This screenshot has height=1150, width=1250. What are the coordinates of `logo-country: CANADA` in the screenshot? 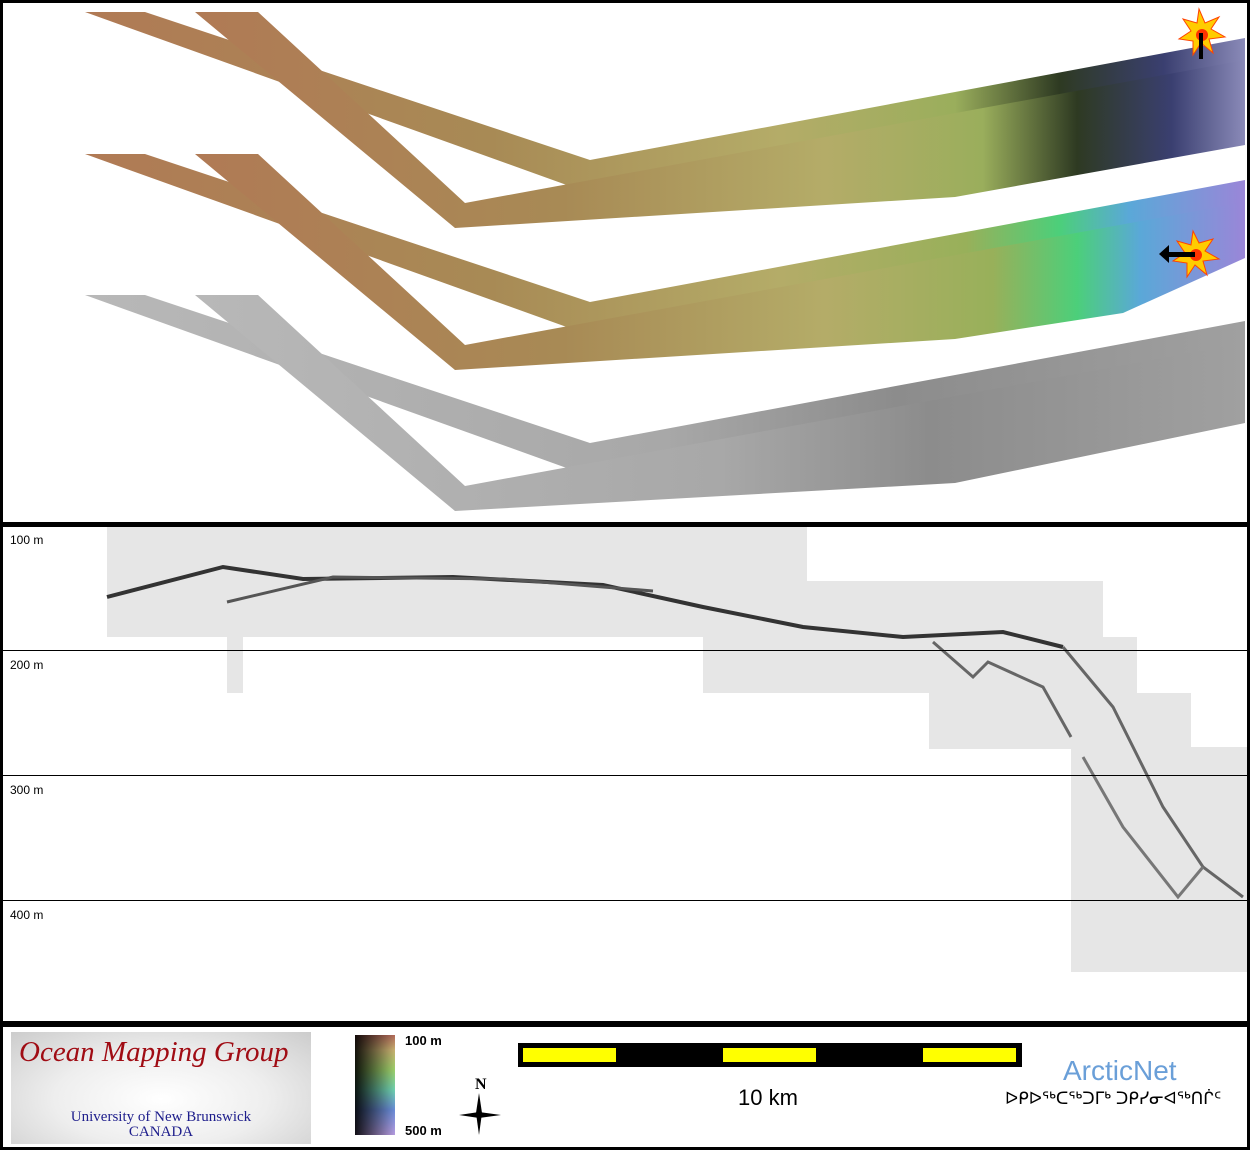 It's located at (161, 1132).